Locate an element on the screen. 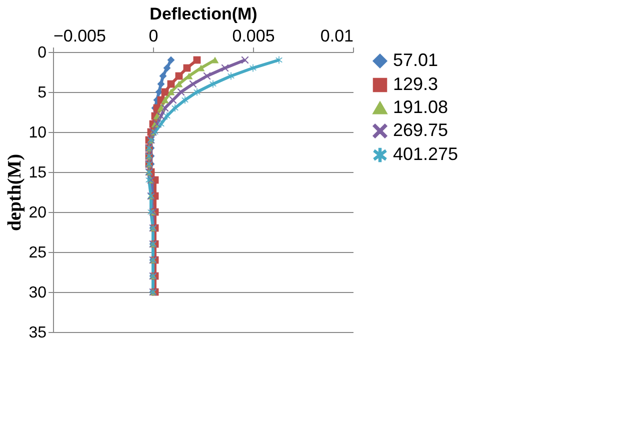 Image resolution: width=622 pixels, height=423 pixels. y-tick-label: 15 is located at coordinates (37, 173).